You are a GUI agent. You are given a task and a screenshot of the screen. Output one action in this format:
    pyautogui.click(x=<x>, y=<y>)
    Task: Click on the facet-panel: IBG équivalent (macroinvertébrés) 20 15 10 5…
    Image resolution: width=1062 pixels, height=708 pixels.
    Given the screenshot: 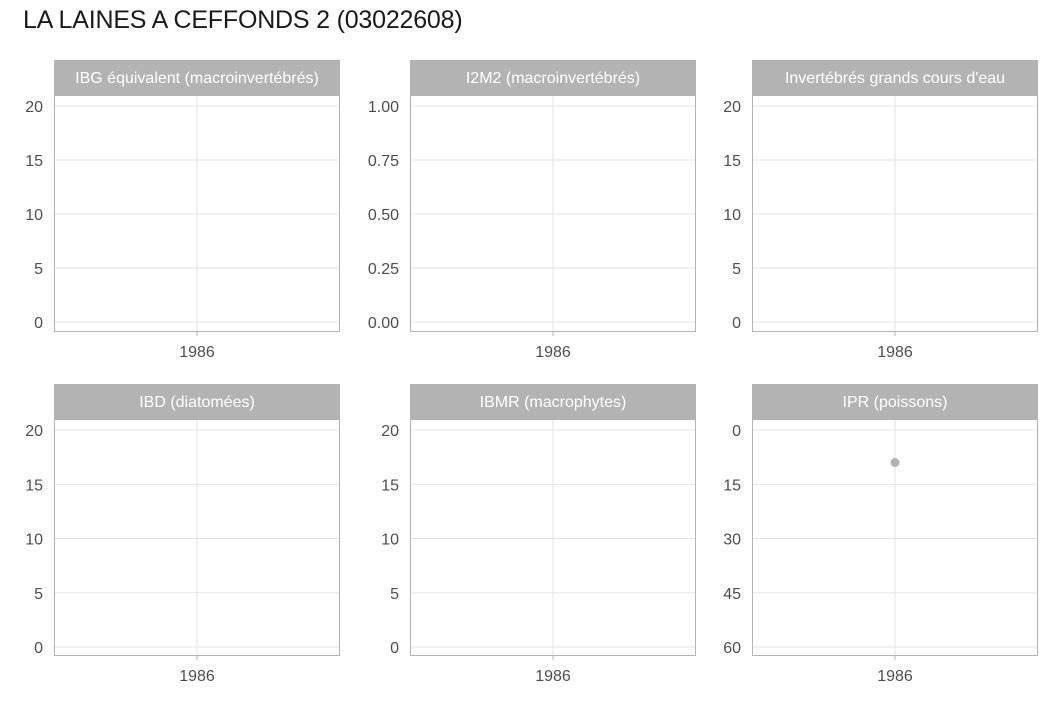 What is the action you would take?
    pyautogui.click(x=182, y=210)
    